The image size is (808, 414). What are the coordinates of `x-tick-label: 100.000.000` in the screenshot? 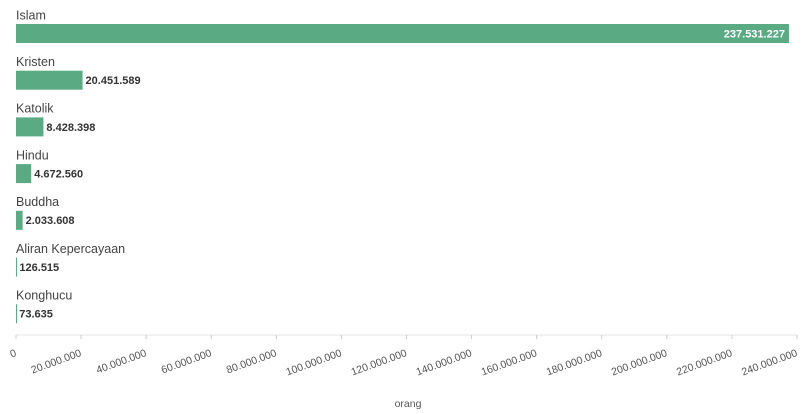 It's located at (313, 362).